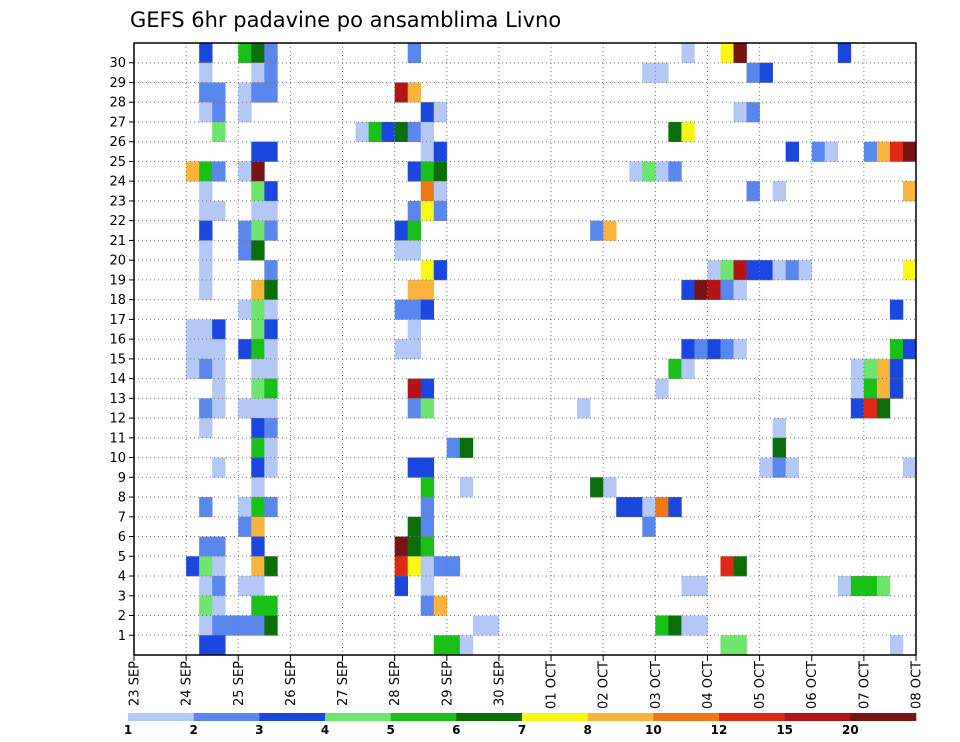 Image resolution: width=960 pixels, height=742 pixels. I want to click on y-tick-label: 28, so click(117, 103).